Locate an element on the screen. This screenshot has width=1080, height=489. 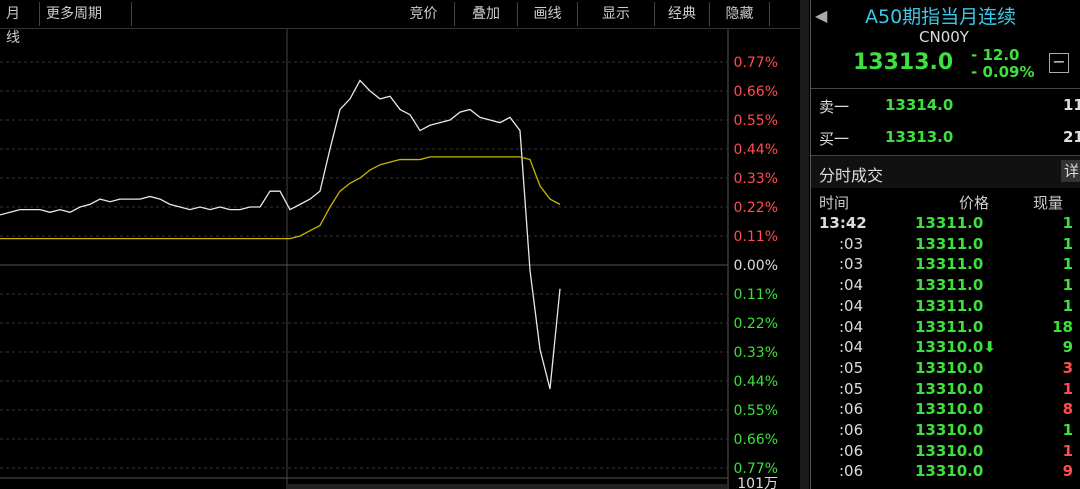
title: A50期指当月连续 is located at coordinates (941, 17).